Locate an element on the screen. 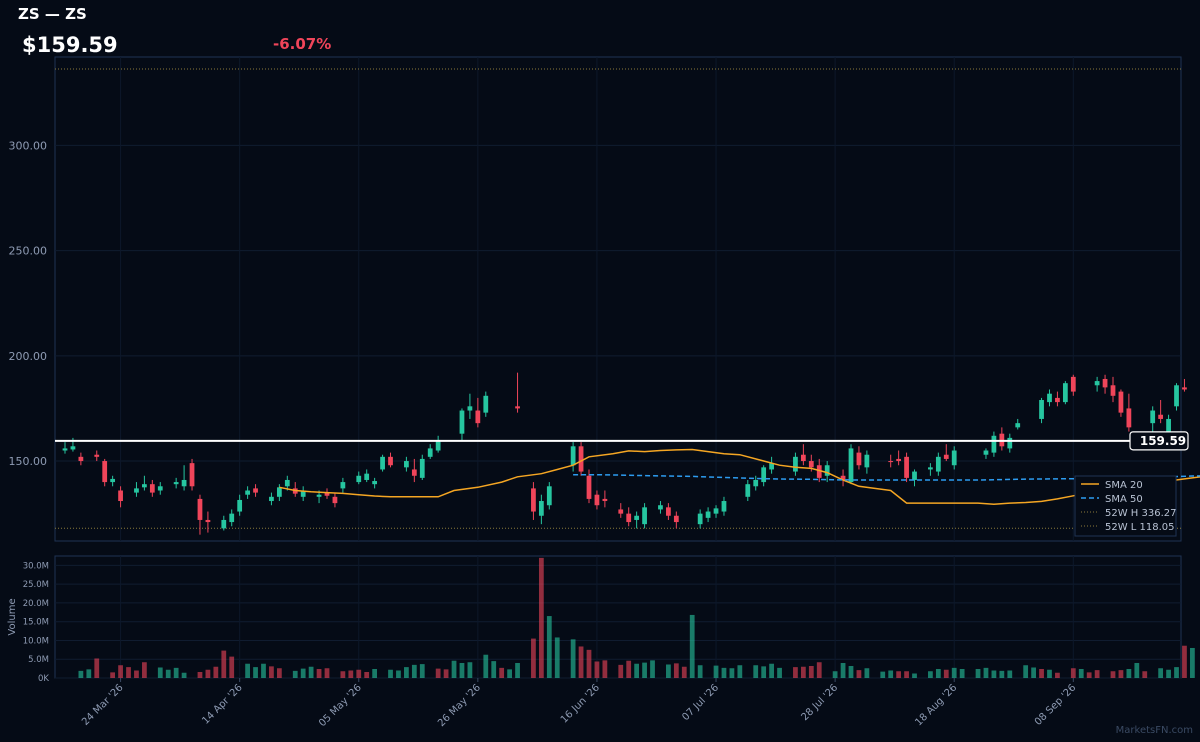  legend-sma20-label: SMA 20 is located at coordinates (1124, 485).